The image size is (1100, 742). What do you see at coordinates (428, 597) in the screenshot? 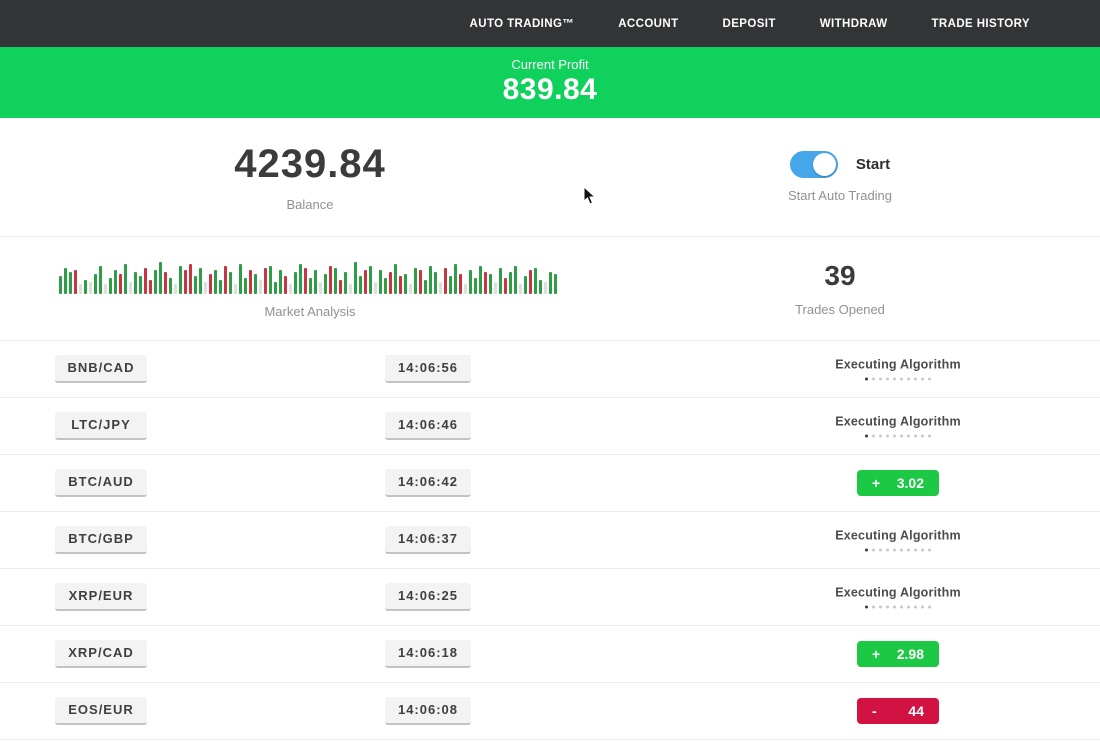
I see `time-badge: 14:06:25` at bounding box center [428, 597].